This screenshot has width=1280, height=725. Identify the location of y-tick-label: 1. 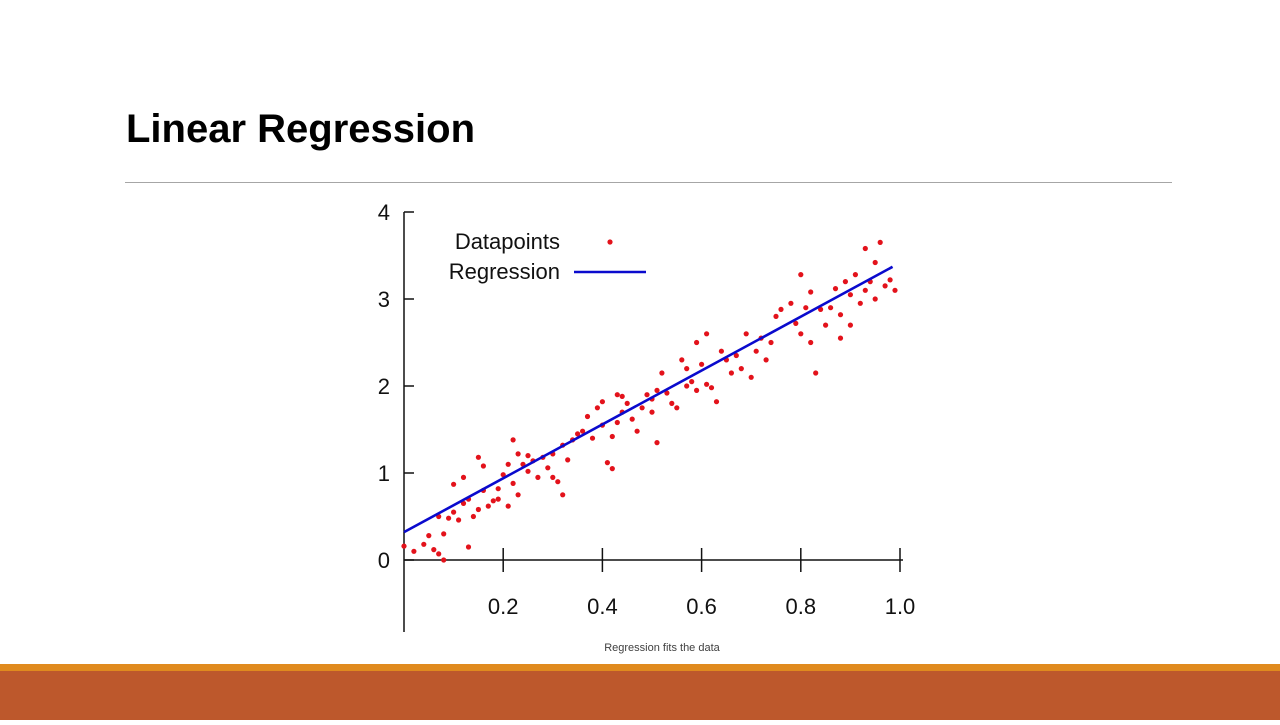
(384, 473).